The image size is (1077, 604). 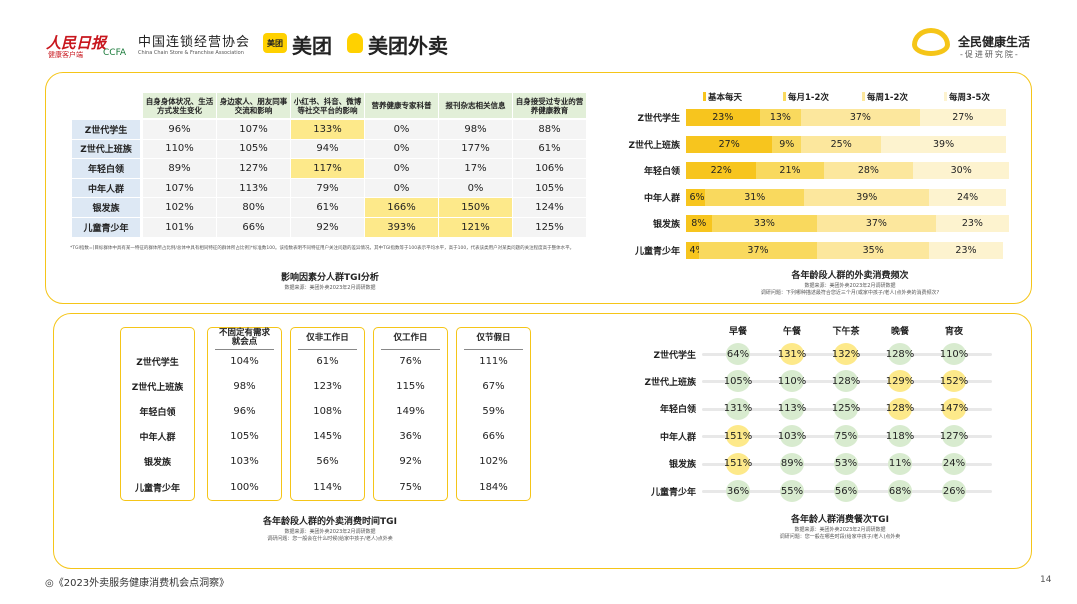 I want to click on cell: 118%, so click(x=900, y=436).